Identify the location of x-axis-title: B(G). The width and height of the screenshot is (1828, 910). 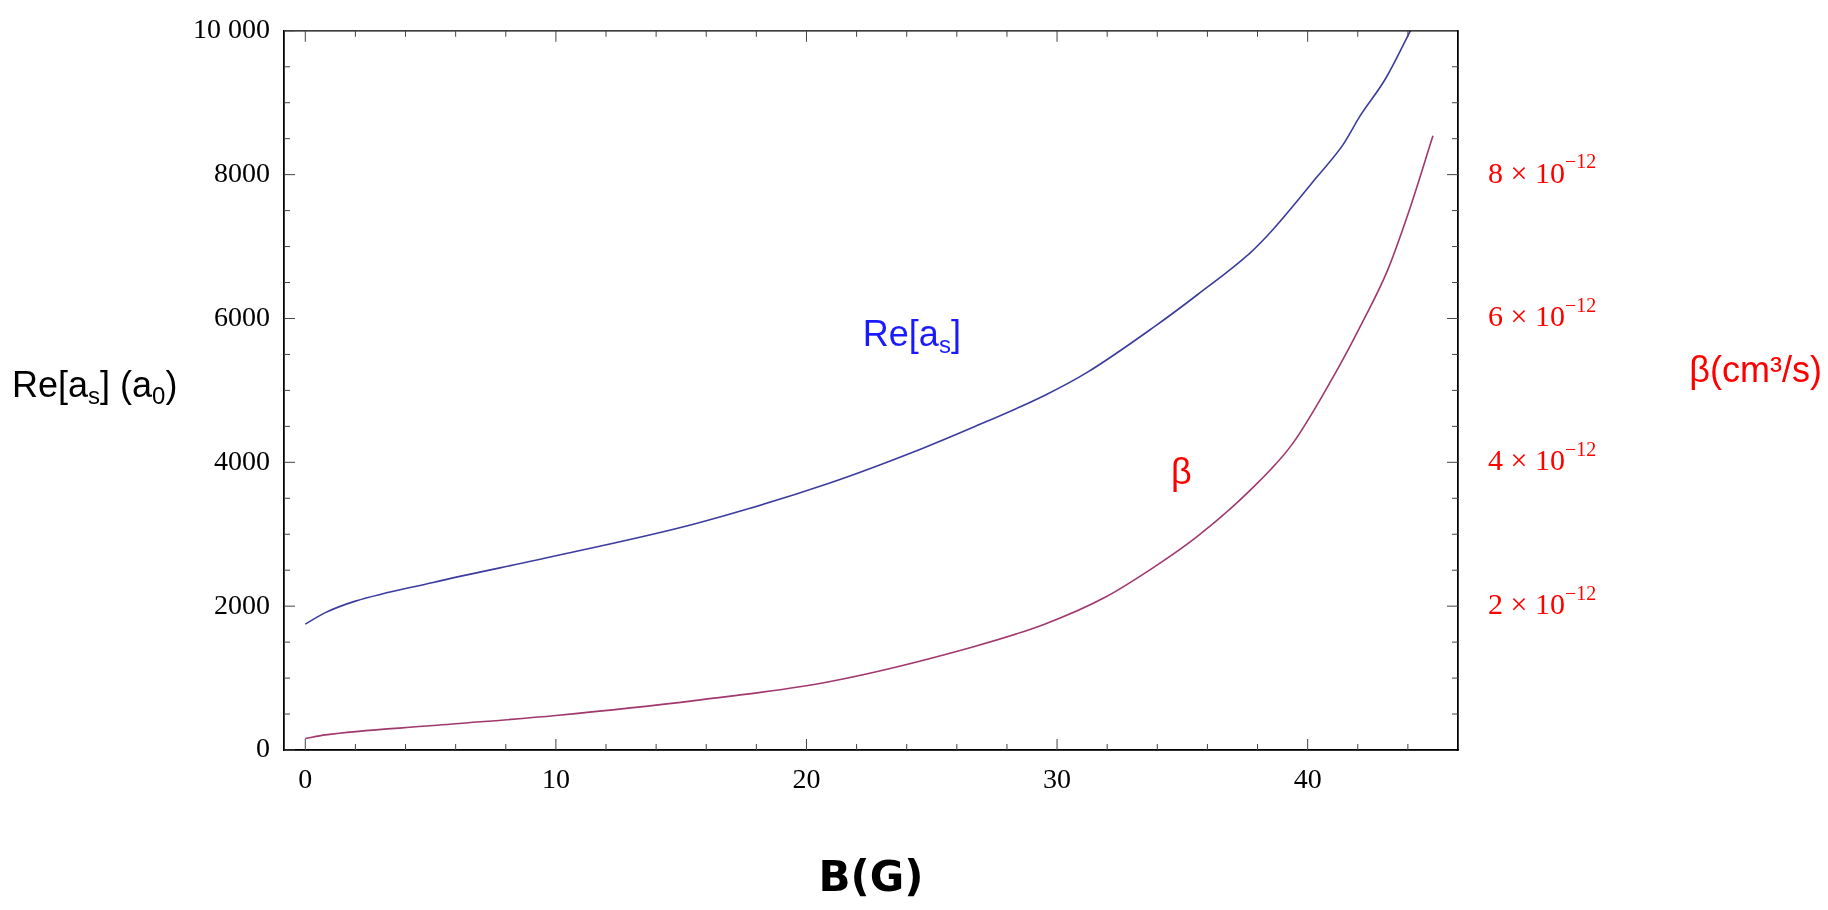
(871, 876).